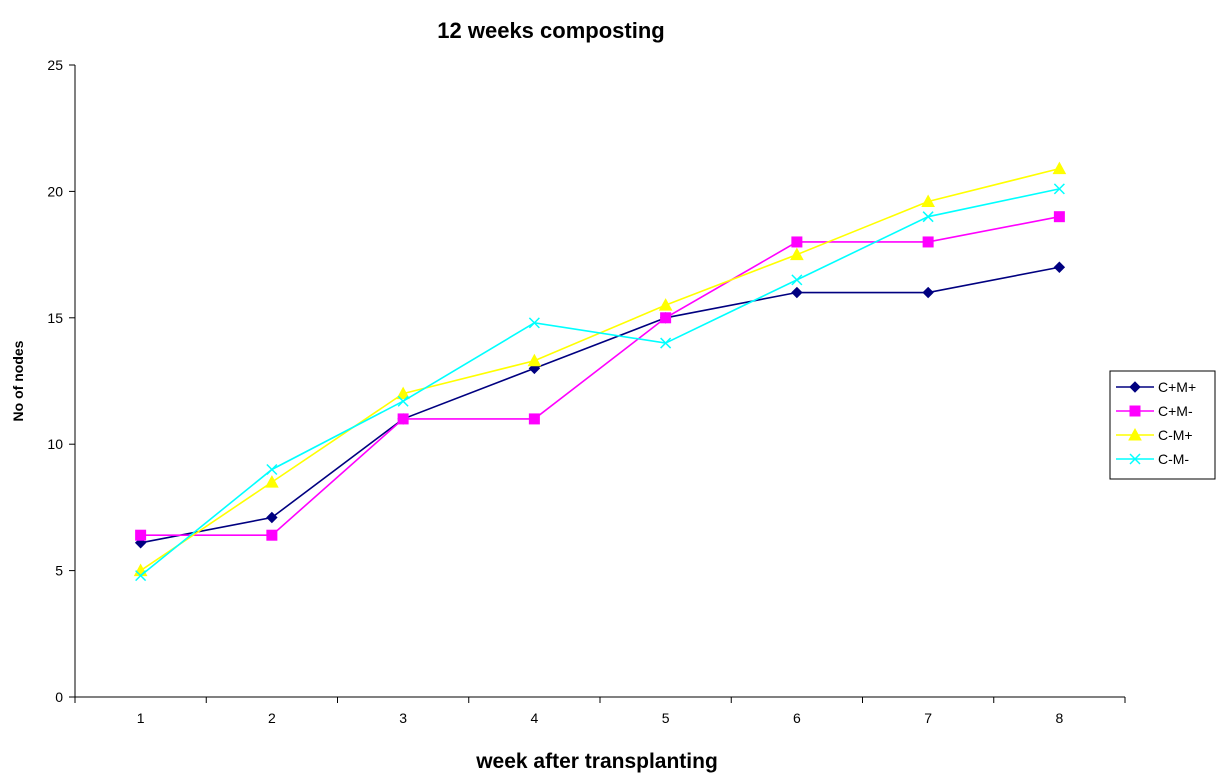 Image resolution: width=1223 pixels, height=774 pixels. What do you see at coordinates (141, 718) in the screenshot?
I see `x-tick-label: 1` at bounding box center [141, 718].